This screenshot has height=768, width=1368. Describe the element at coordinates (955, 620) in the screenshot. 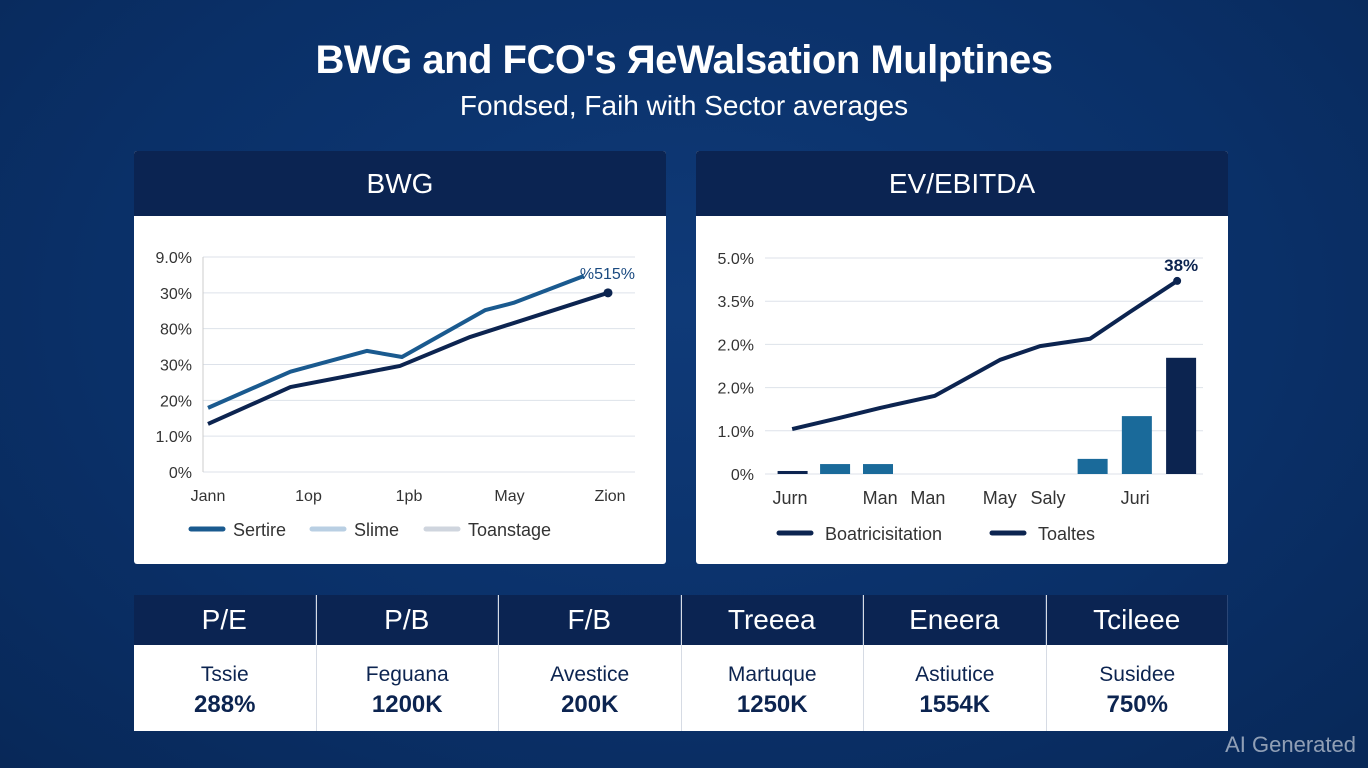

I see `column-header: Eneera` at that location.